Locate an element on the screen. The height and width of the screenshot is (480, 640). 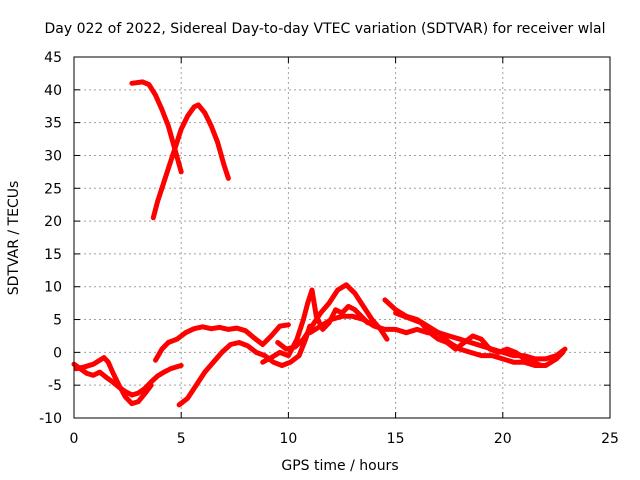
y-axis-label: SDTVAR / TECUs is located at coordinates (14, 238).